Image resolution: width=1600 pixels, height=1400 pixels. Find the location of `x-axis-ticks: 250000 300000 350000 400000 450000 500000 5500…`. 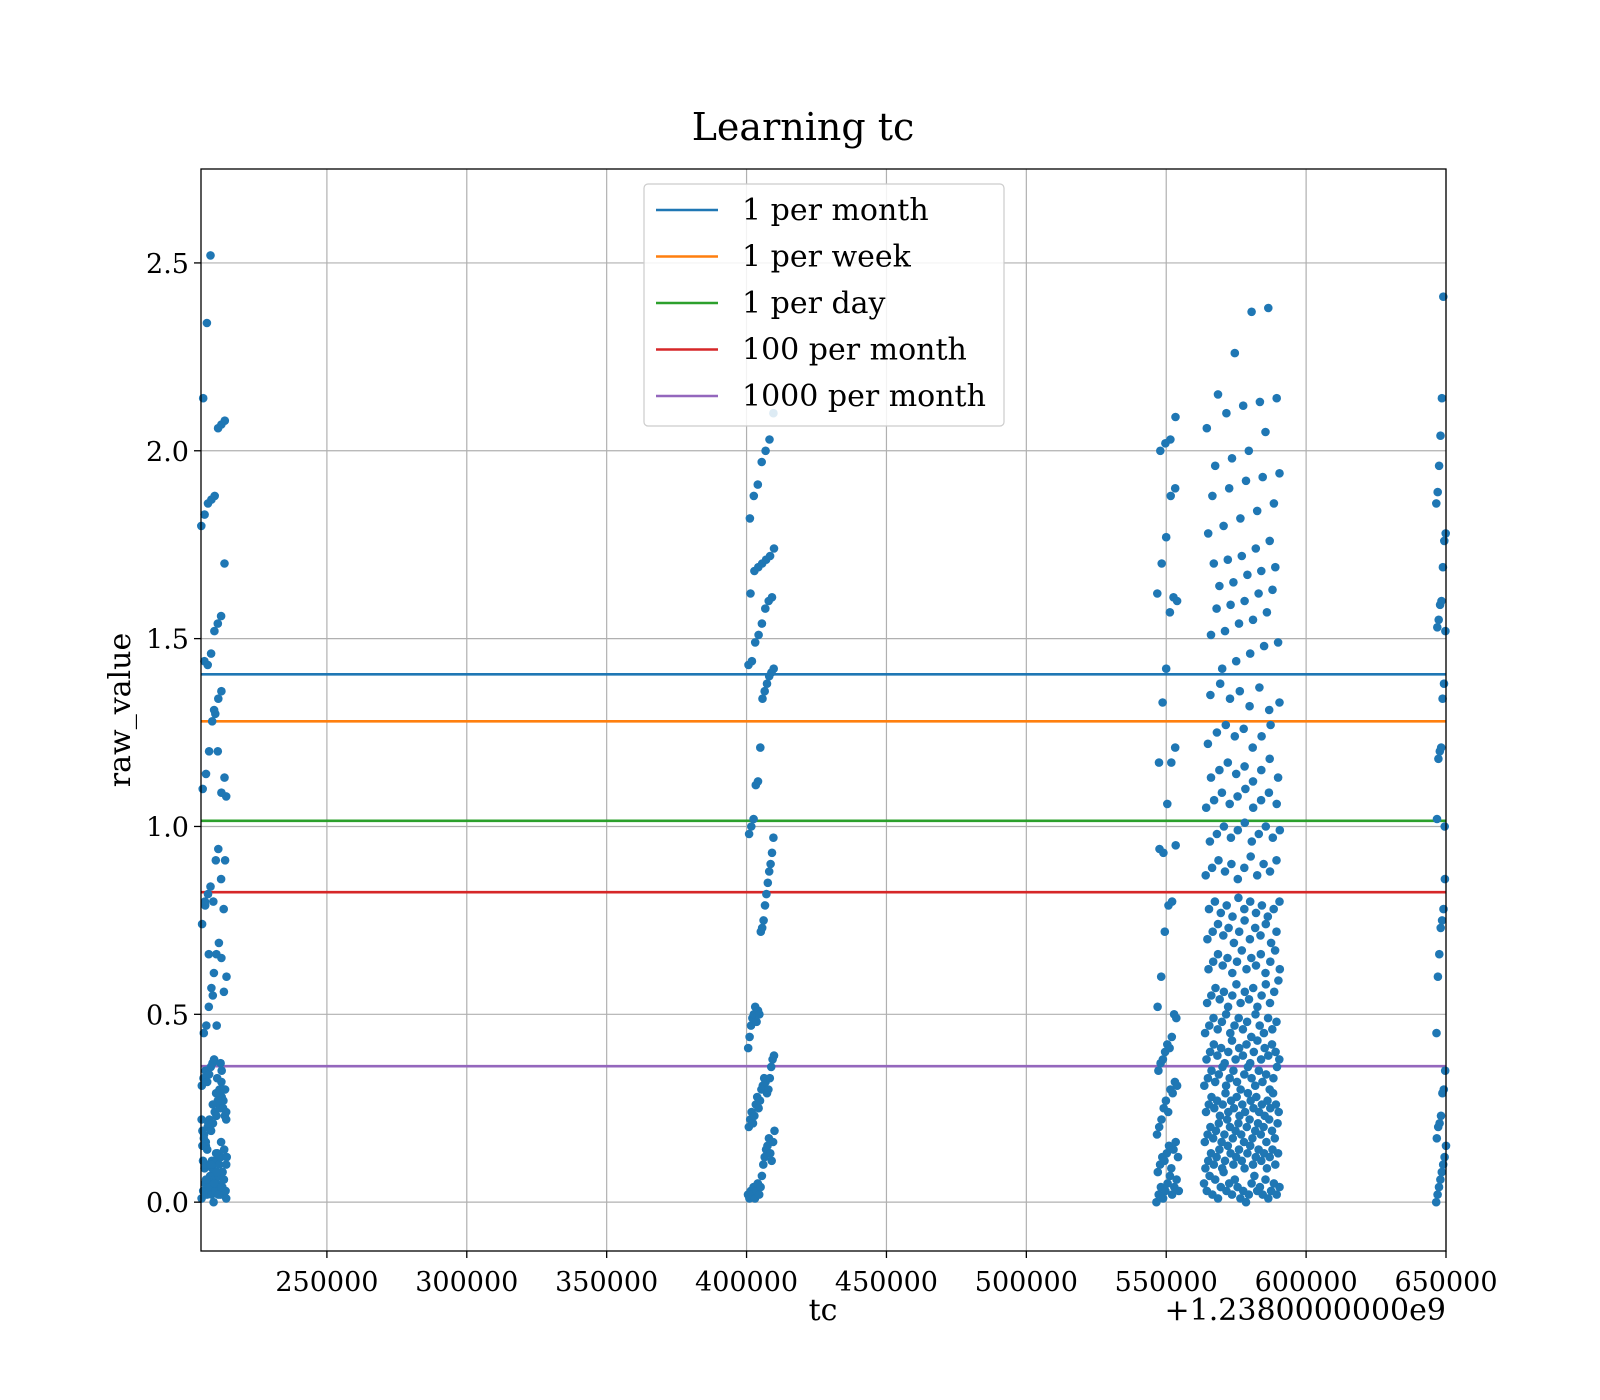

x-axis-ticks: 250000 300000 350000 400000 450000 500000 5500… is located at coordinates (886, 1274).